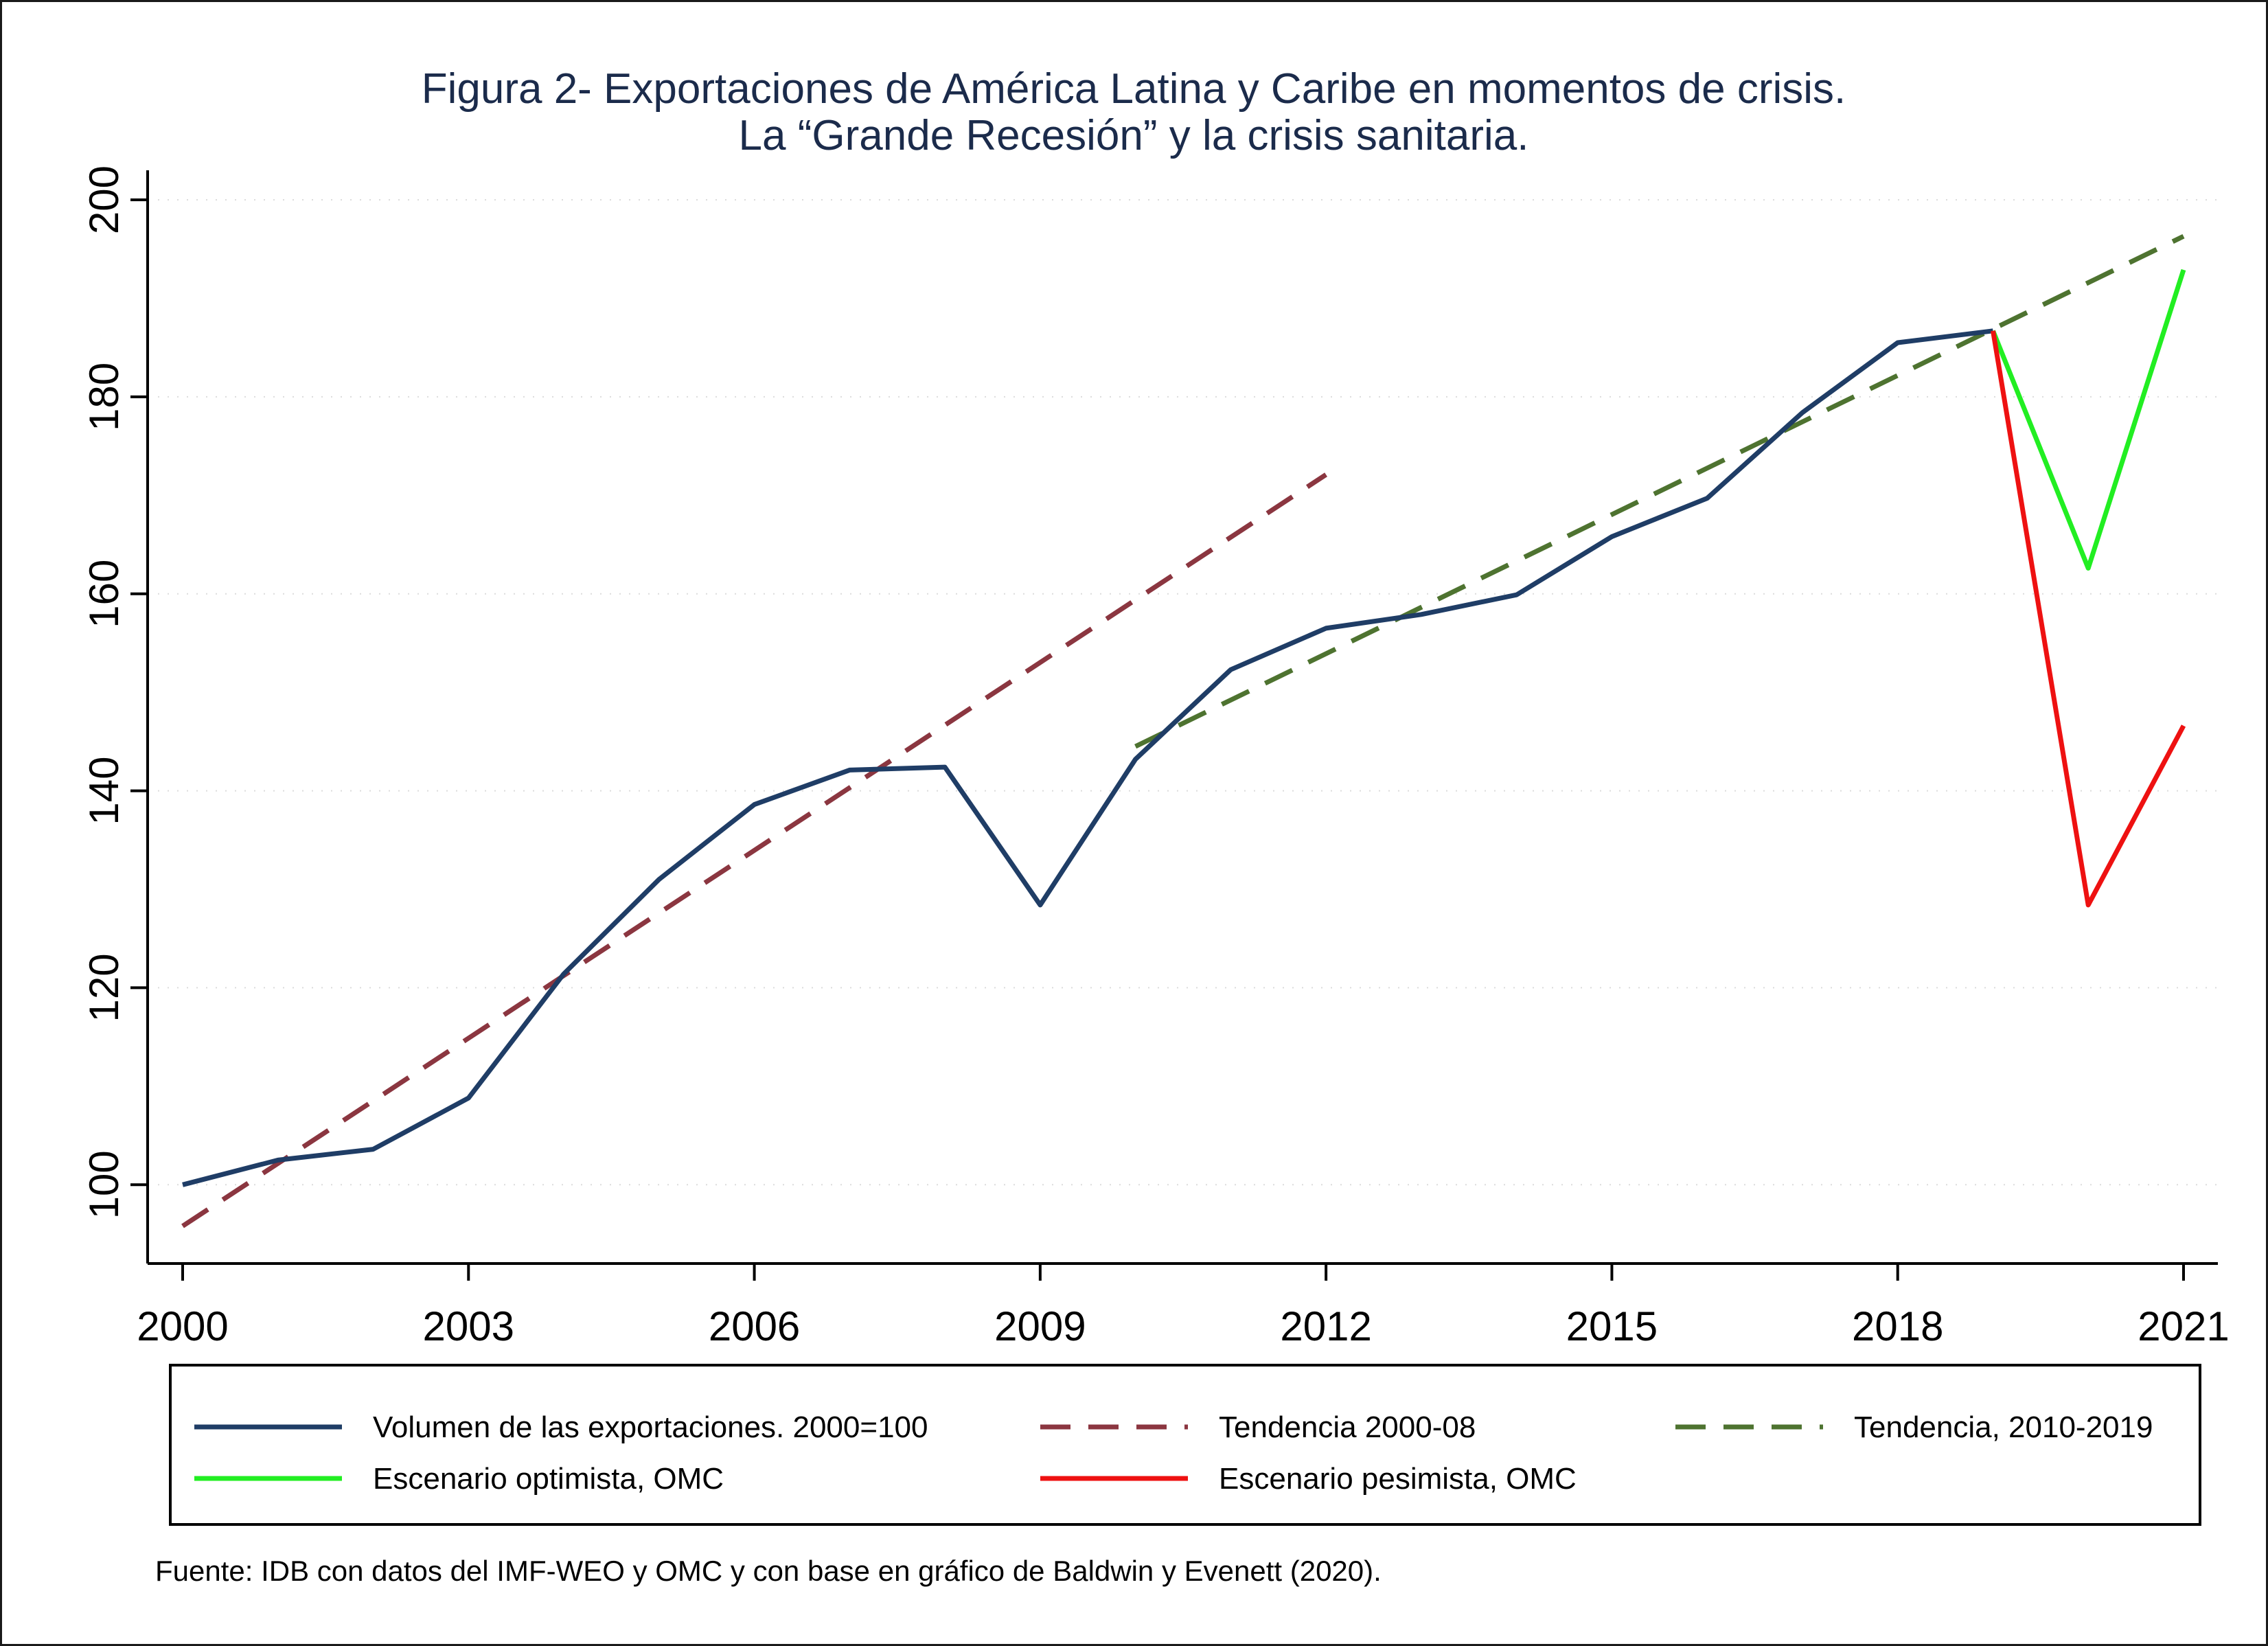 This screenshot has width=2268, height=1646. Describe the element at coordinates (754, 1326) in the screenshot. I see `x-tick-label-2006: 2006` at that location.